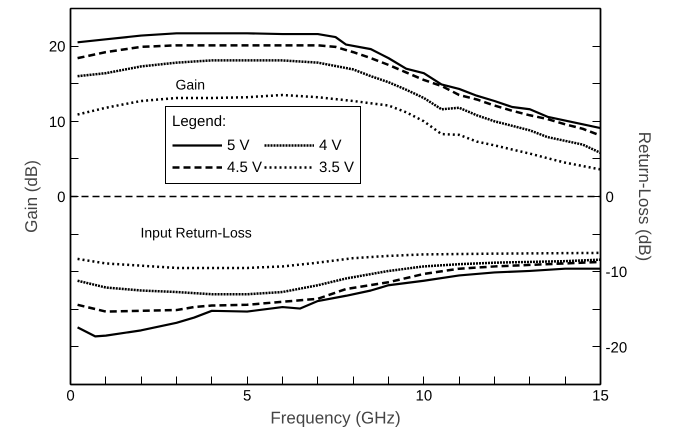 The width and height of the screenshot is (680, 444). I want to click on legend-label: 3.5 V, so click(336, 167).